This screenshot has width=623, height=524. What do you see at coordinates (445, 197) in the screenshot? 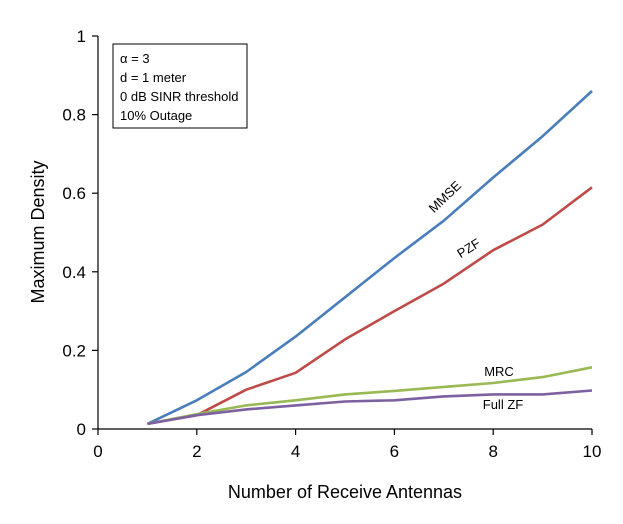
I see `series-label-mmse: MMSE` at bounding box center [445, 197].